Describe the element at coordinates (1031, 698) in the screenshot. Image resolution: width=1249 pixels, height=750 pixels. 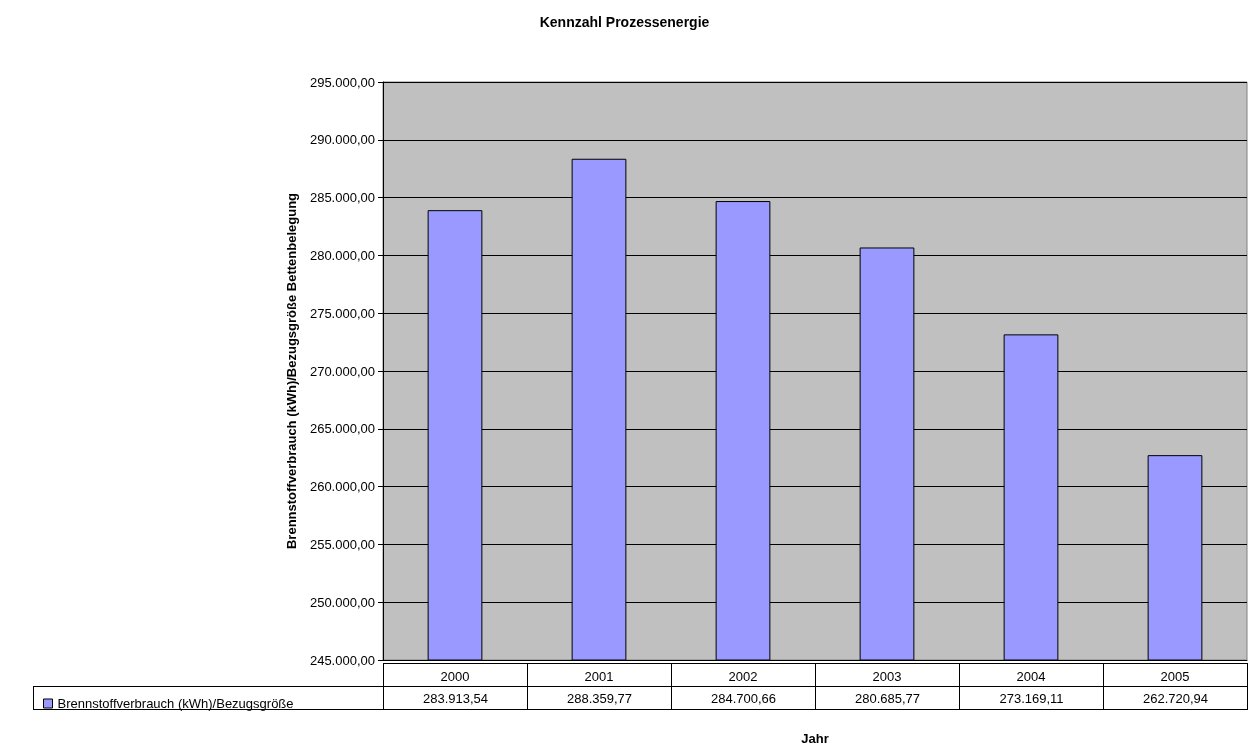
I see `data-label: 273.169,11` at that location.